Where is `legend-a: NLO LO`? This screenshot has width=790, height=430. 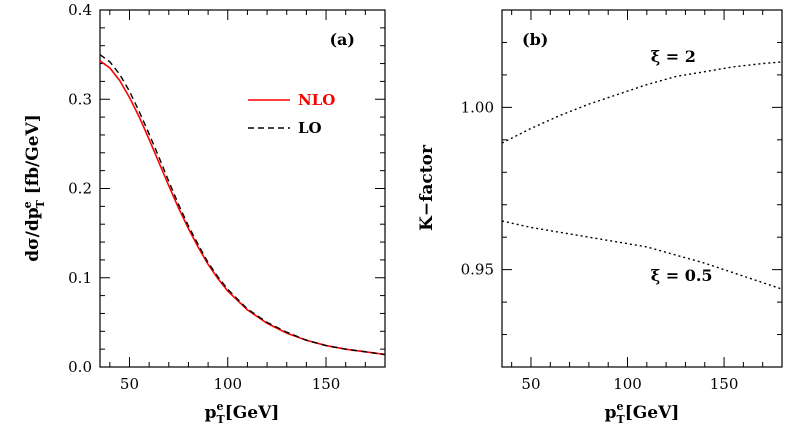
legend-a: NLO LO is located at coordinates (291, 114).